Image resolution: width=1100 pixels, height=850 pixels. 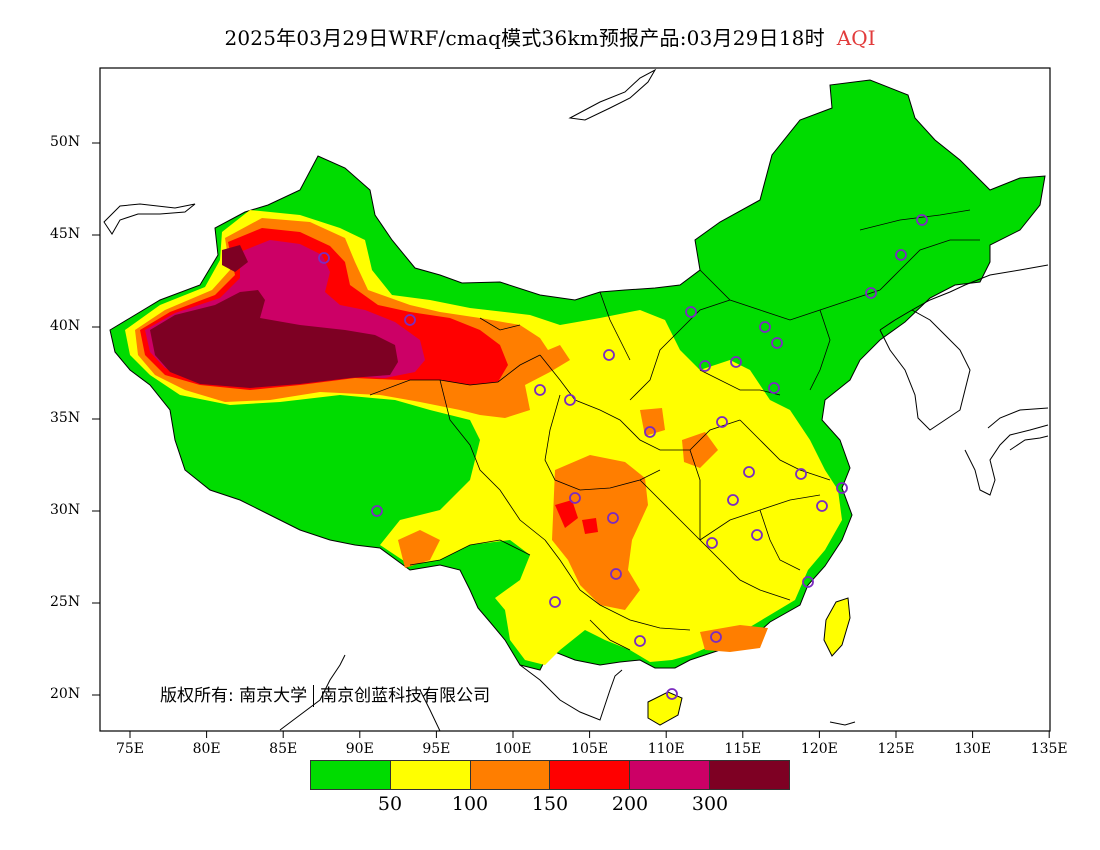 I want to click on aqi-legend, so click(x=550, y=775).